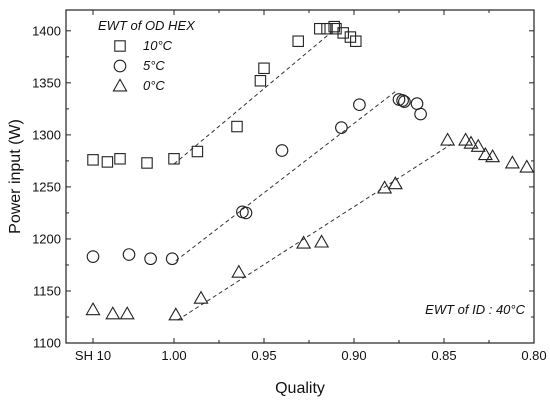 The image size is (550, 401). Describe the element at coordinates (263, 355) in the screenshot. I see `x-tick-label: 0.95` at that location.